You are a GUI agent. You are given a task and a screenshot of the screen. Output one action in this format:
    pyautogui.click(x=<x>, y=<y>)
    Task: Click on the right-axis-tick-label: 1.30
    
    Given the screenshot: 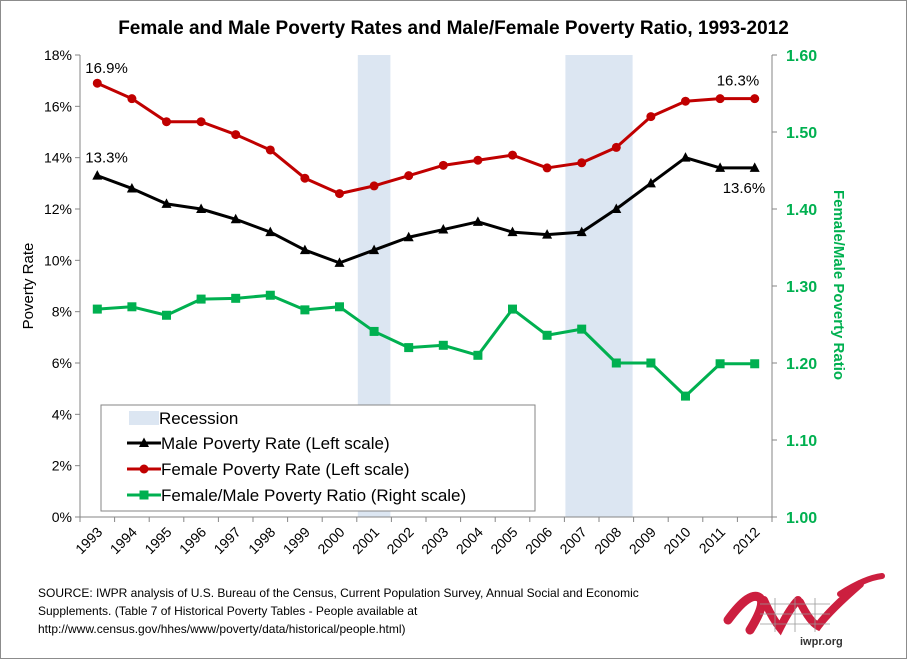 What is the action you would take?
    pyautogui.click(x=801, y=287)
    